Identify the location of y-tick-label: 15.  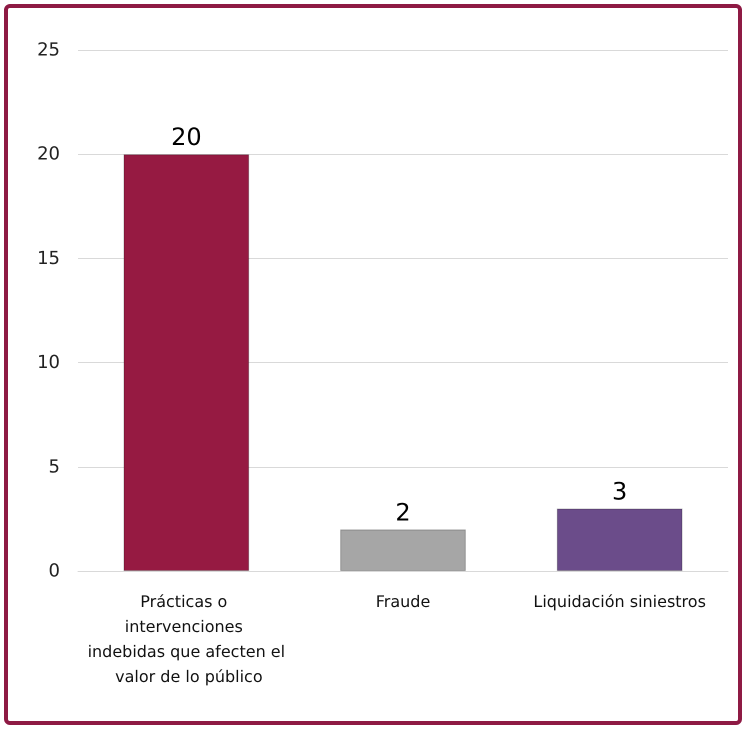
(48, 258).